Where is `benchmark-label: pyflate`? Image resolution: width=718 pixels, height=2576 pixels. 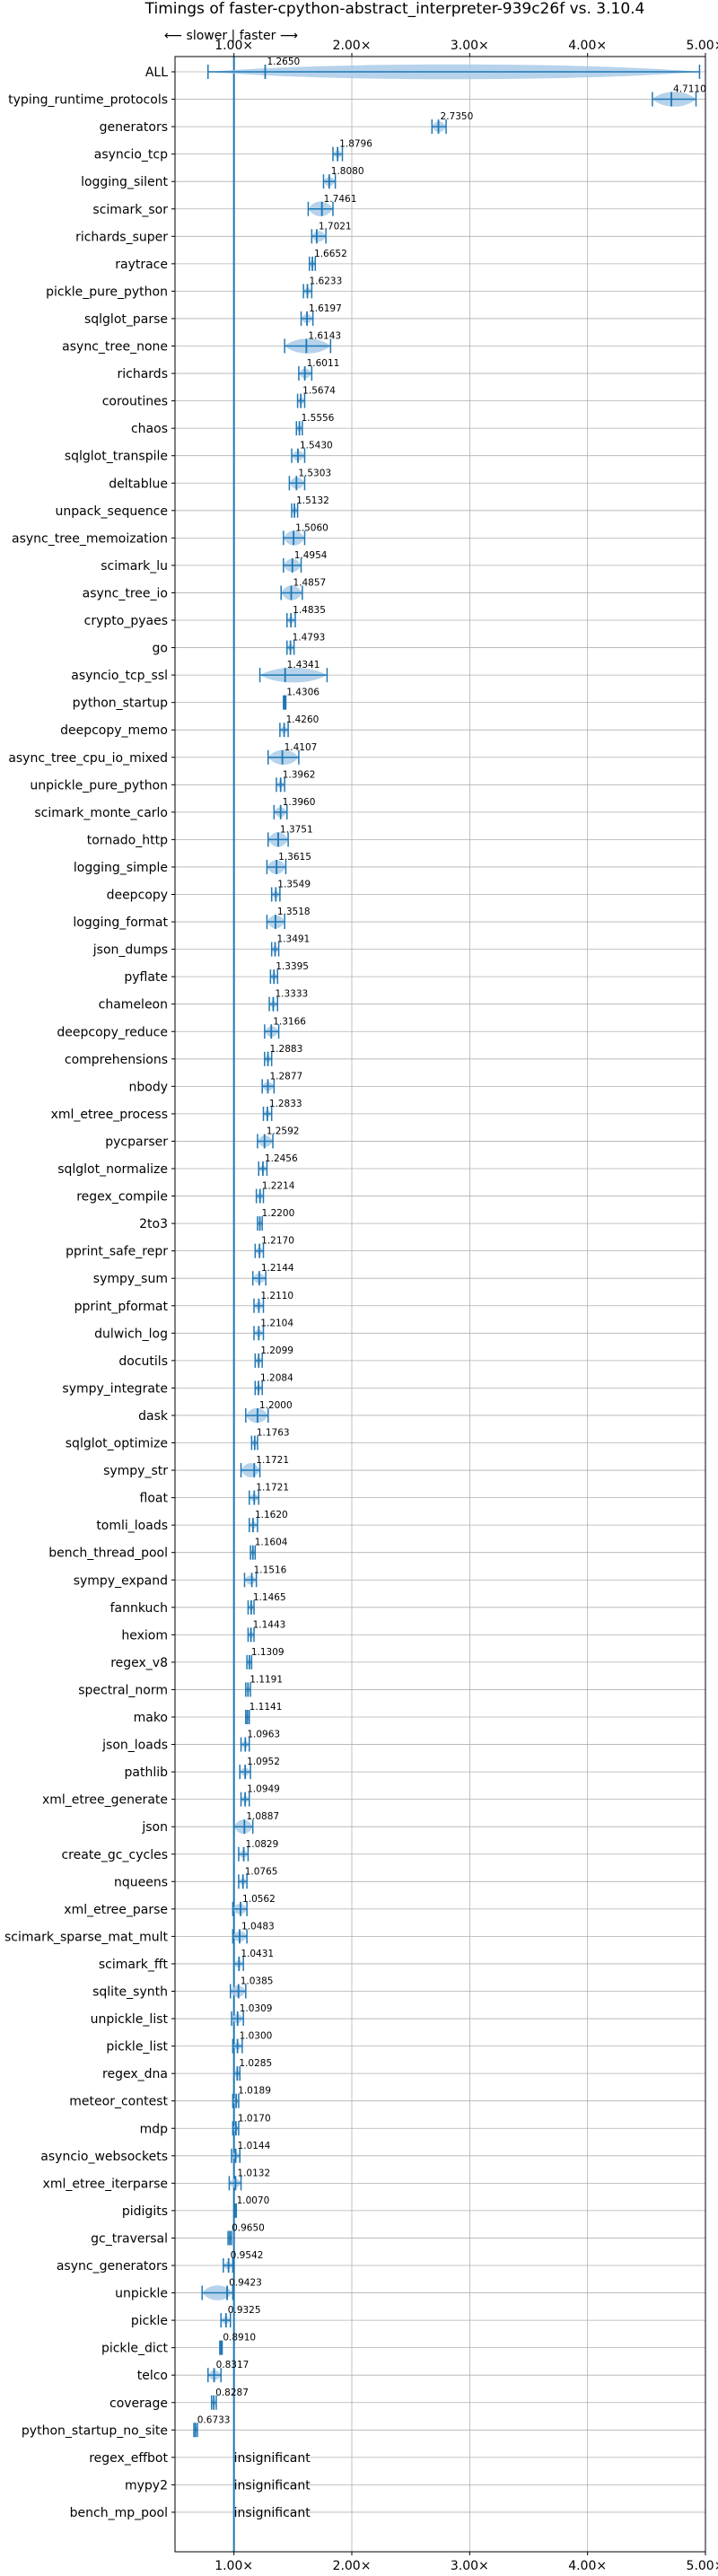
benchmark-label: pyflate is located at coordinates (146, 977).